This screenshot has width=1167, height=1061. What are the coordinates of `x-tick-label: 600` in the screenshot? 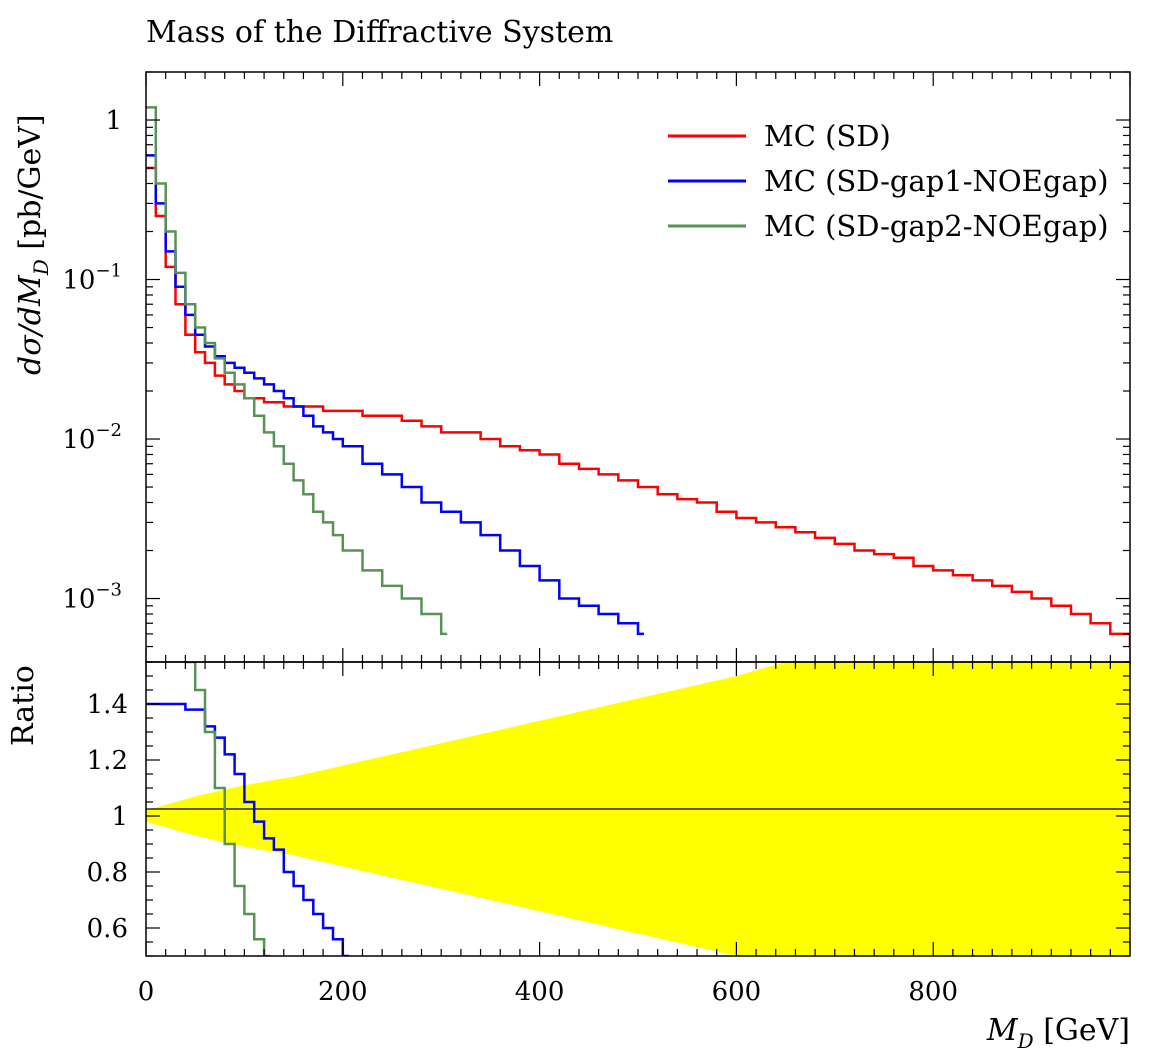 It's located at (737, 992).